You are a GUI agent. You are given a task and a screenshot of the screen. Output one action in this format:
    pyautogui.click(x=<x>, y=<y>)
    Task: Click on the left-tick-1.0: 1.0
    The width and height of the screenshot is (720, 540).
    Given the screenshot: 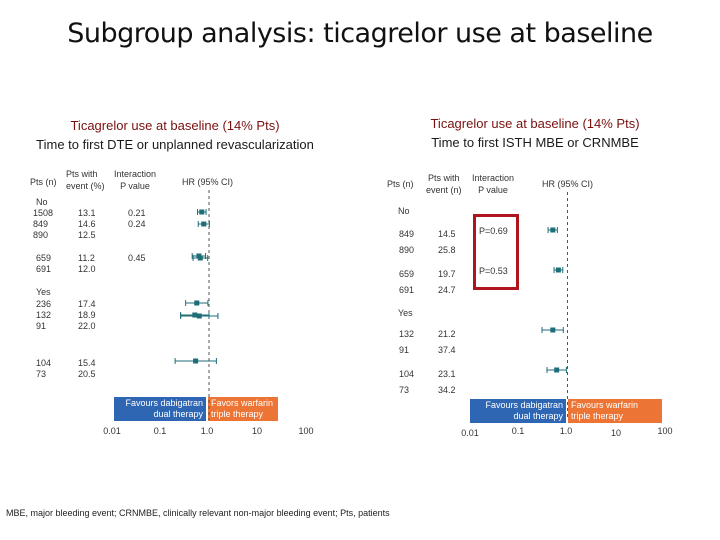 What is the action you would take?
    pyautogui.click(x=207, y=431)
    